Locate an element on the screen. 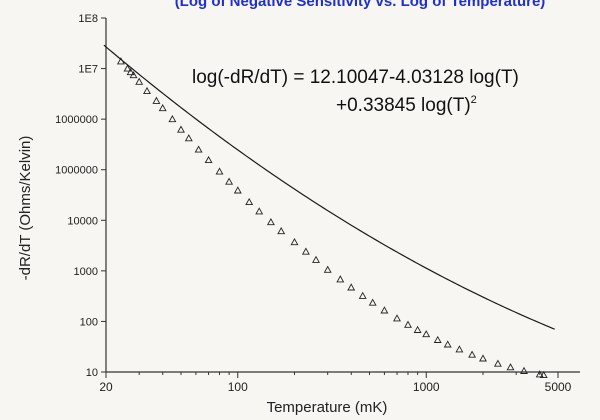 This screenshot has width=600, height=420. y-tick-label: 1000 is located at coordinates (86, 272).